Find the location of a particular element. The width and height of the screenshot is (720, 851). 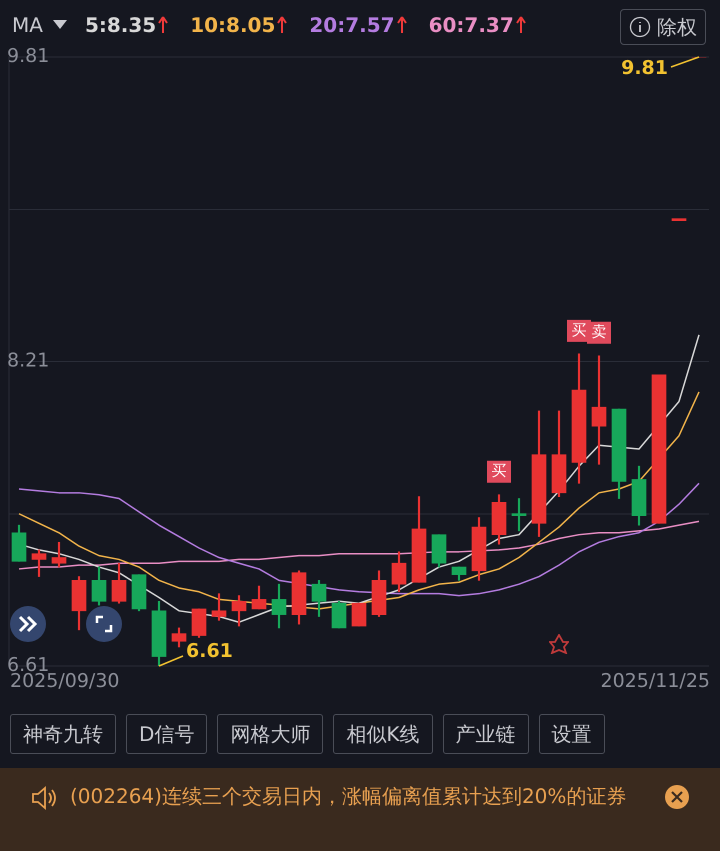

text: (002264)连续三个交易日内，涨幅偏离值累计达到20%的证券 is located at coordinates (349, 796).